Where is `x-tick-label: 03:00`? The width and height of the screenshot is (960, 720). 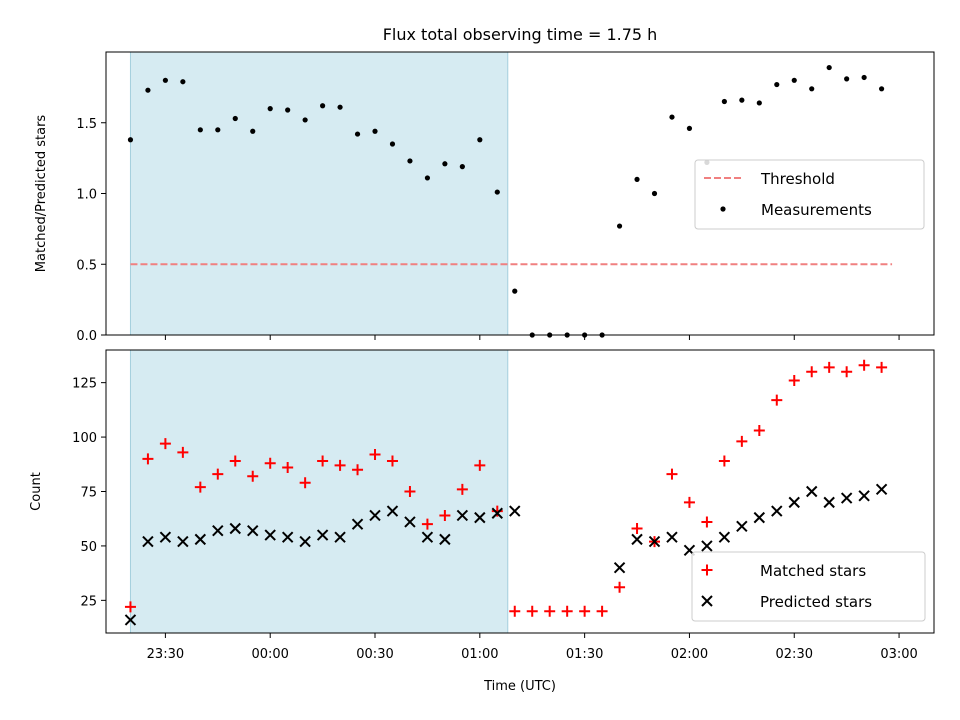 x-tick-label: 03:00 is located at coordinates (898, 654).